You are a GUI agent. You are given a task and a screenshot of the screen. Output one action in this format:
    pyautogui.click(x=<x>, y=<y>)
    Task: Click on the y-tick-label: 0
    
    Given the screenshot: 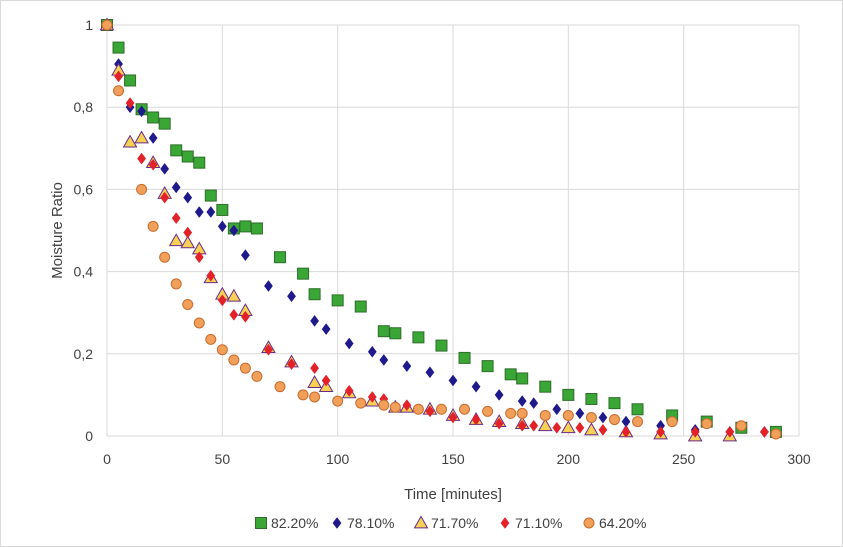 What is the action you would take?
    pyautogui.click(x=89, y=436)
    